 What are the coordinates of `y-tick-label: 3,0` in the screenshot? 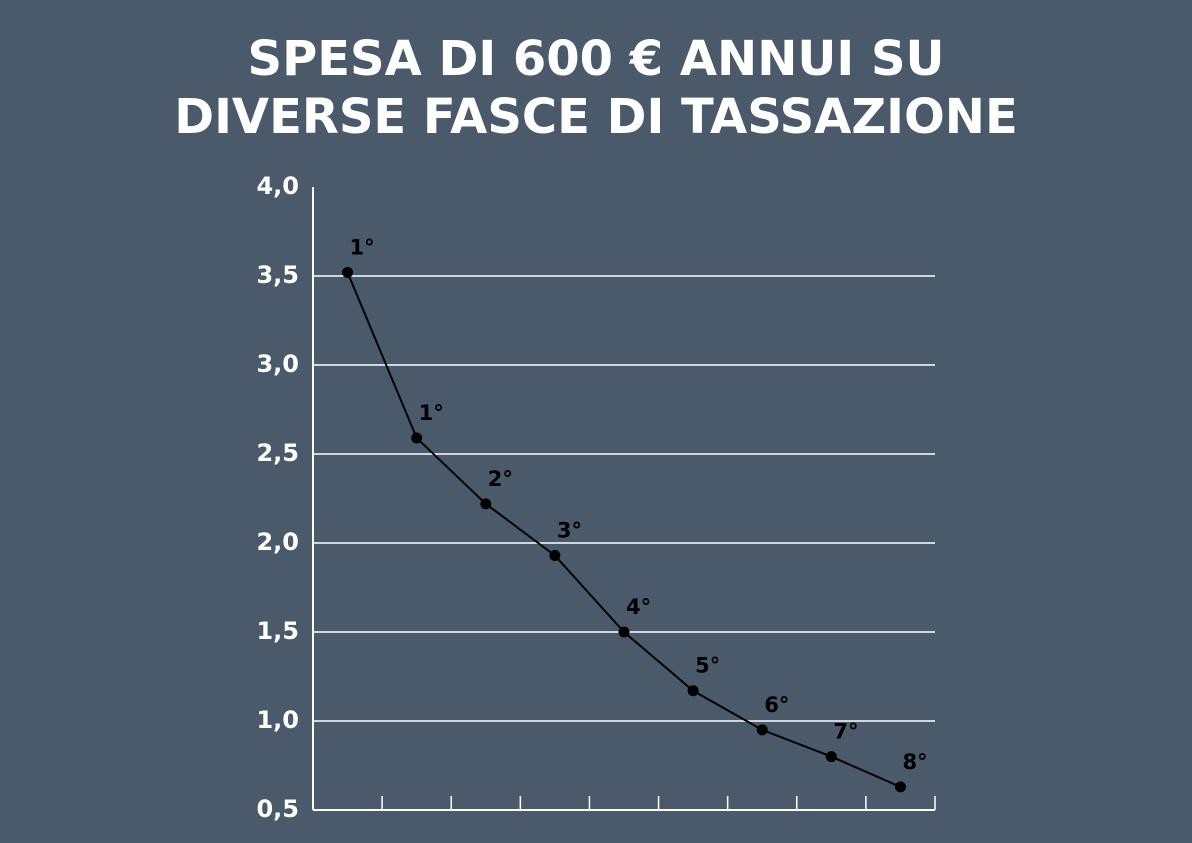 It's located at (277, 364).